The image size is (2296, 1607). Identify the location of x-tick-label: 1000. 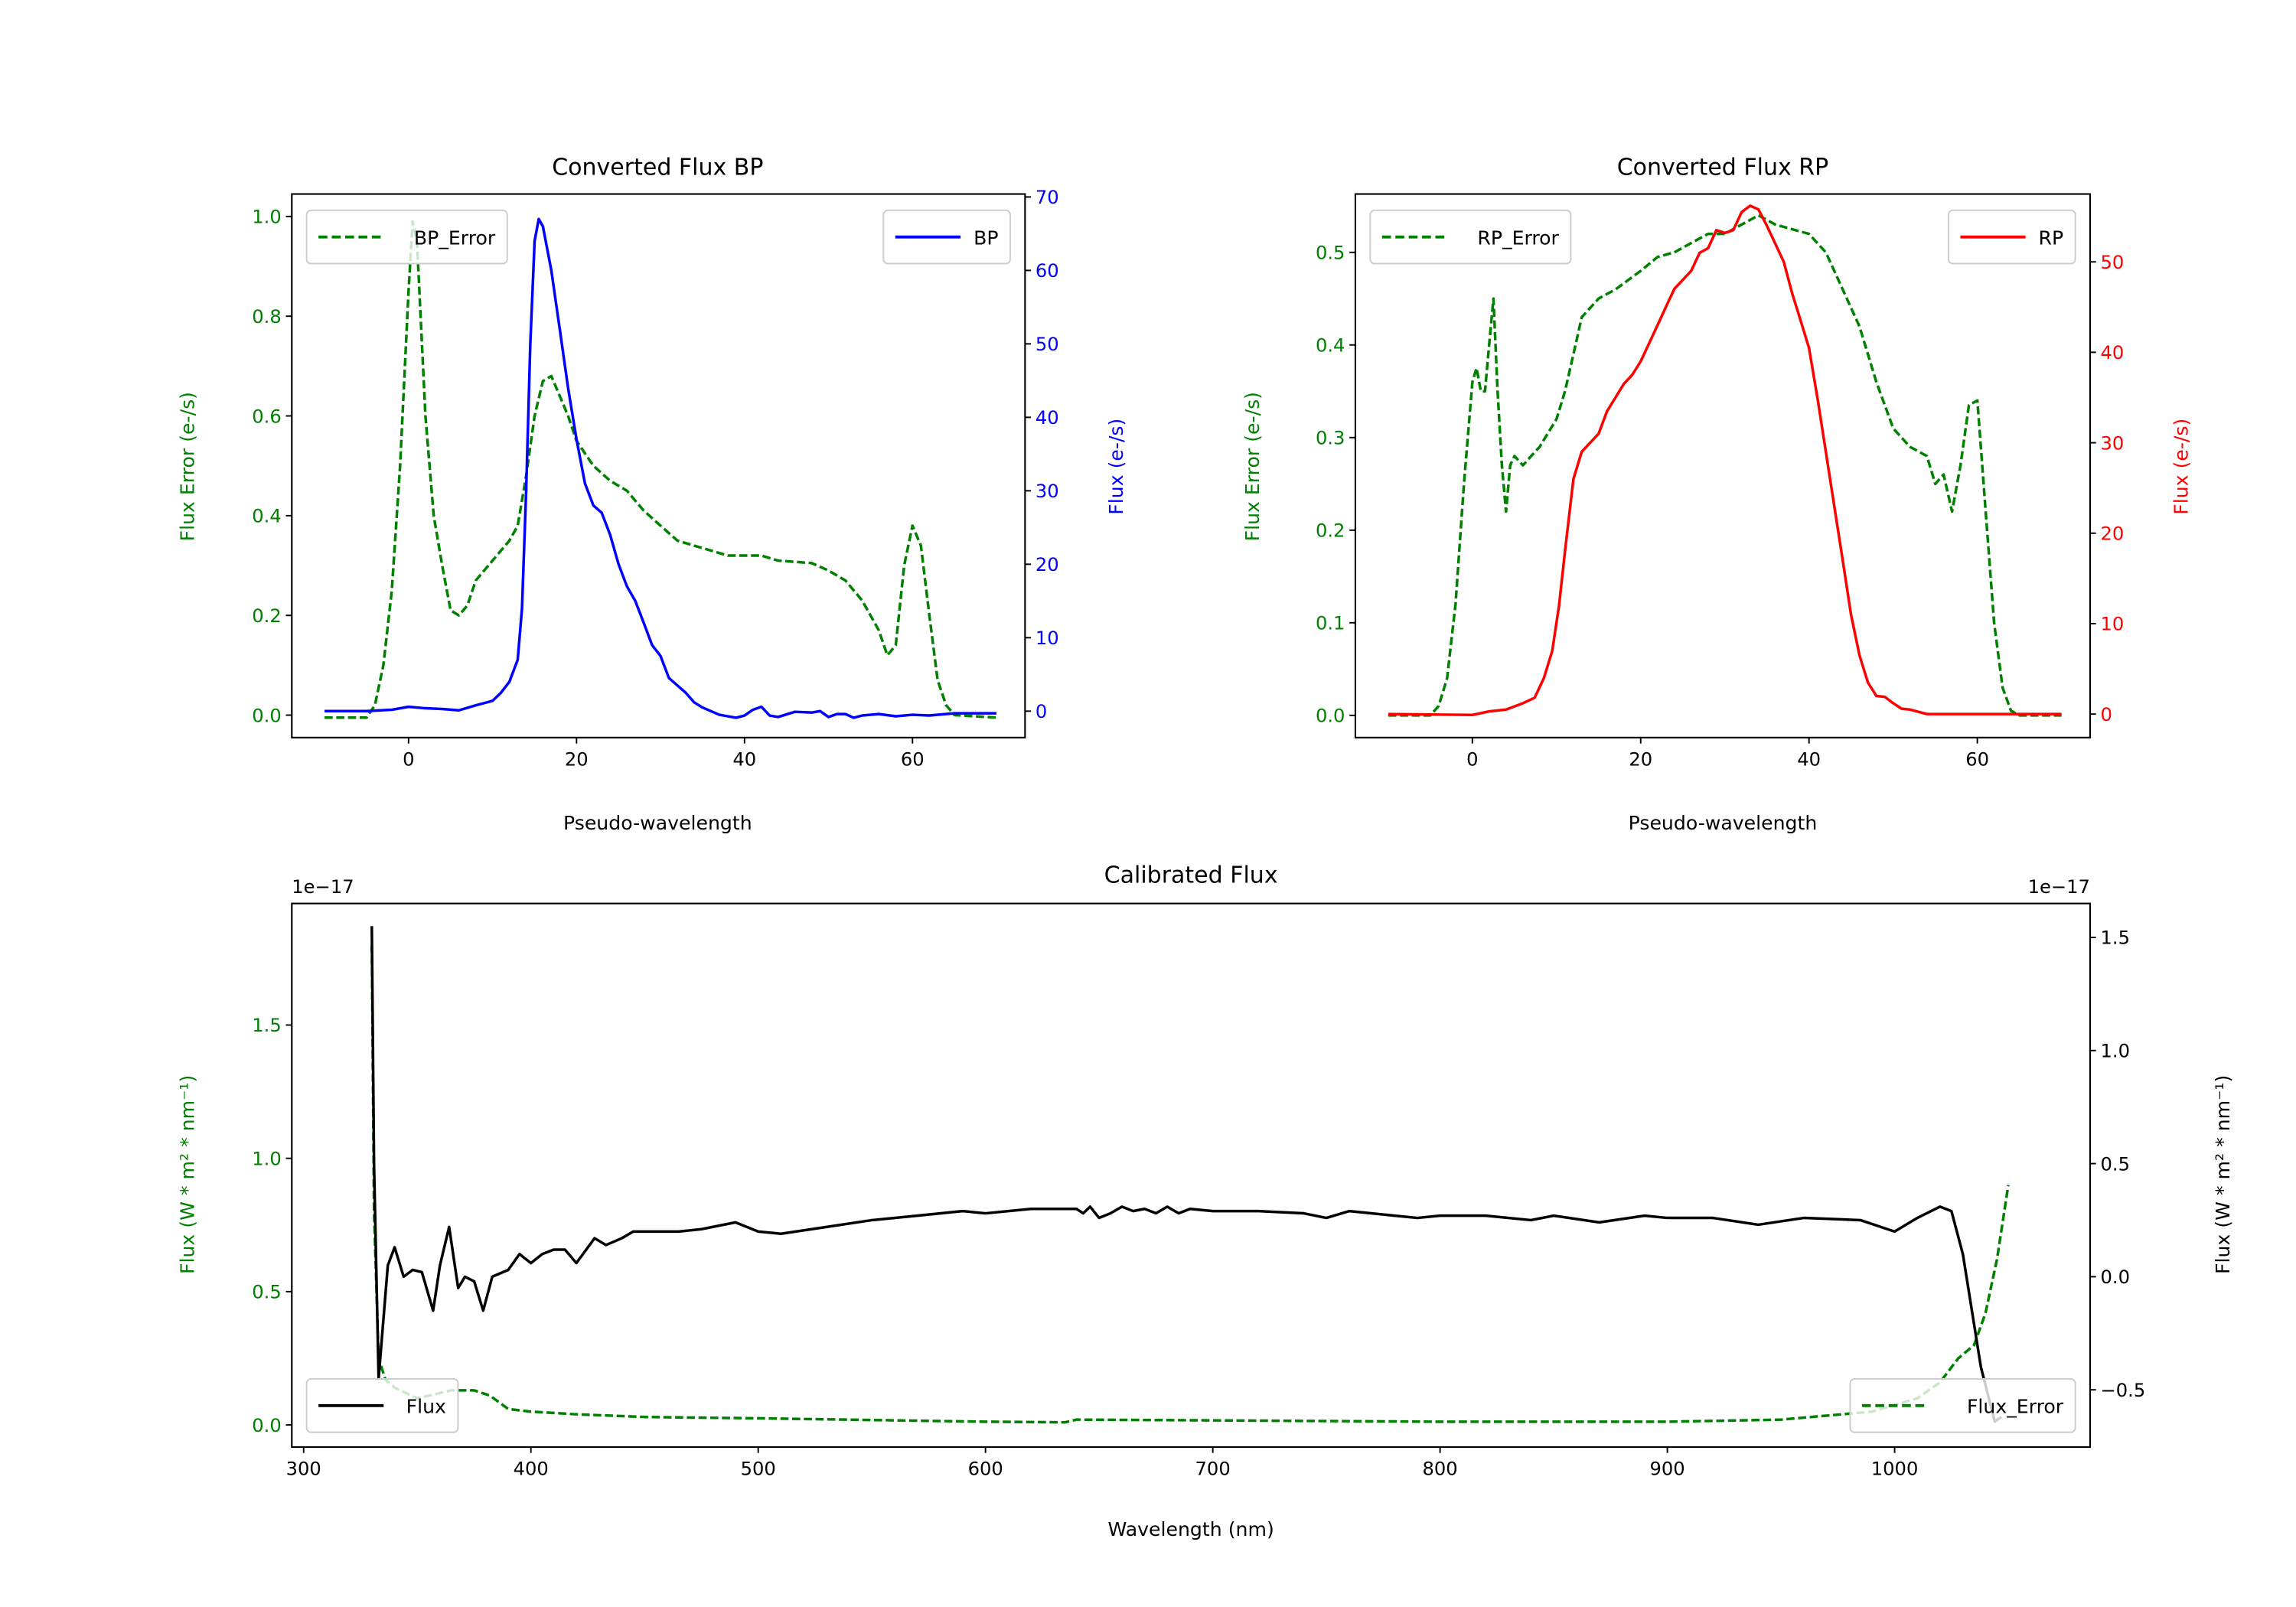
(1895, 1470).